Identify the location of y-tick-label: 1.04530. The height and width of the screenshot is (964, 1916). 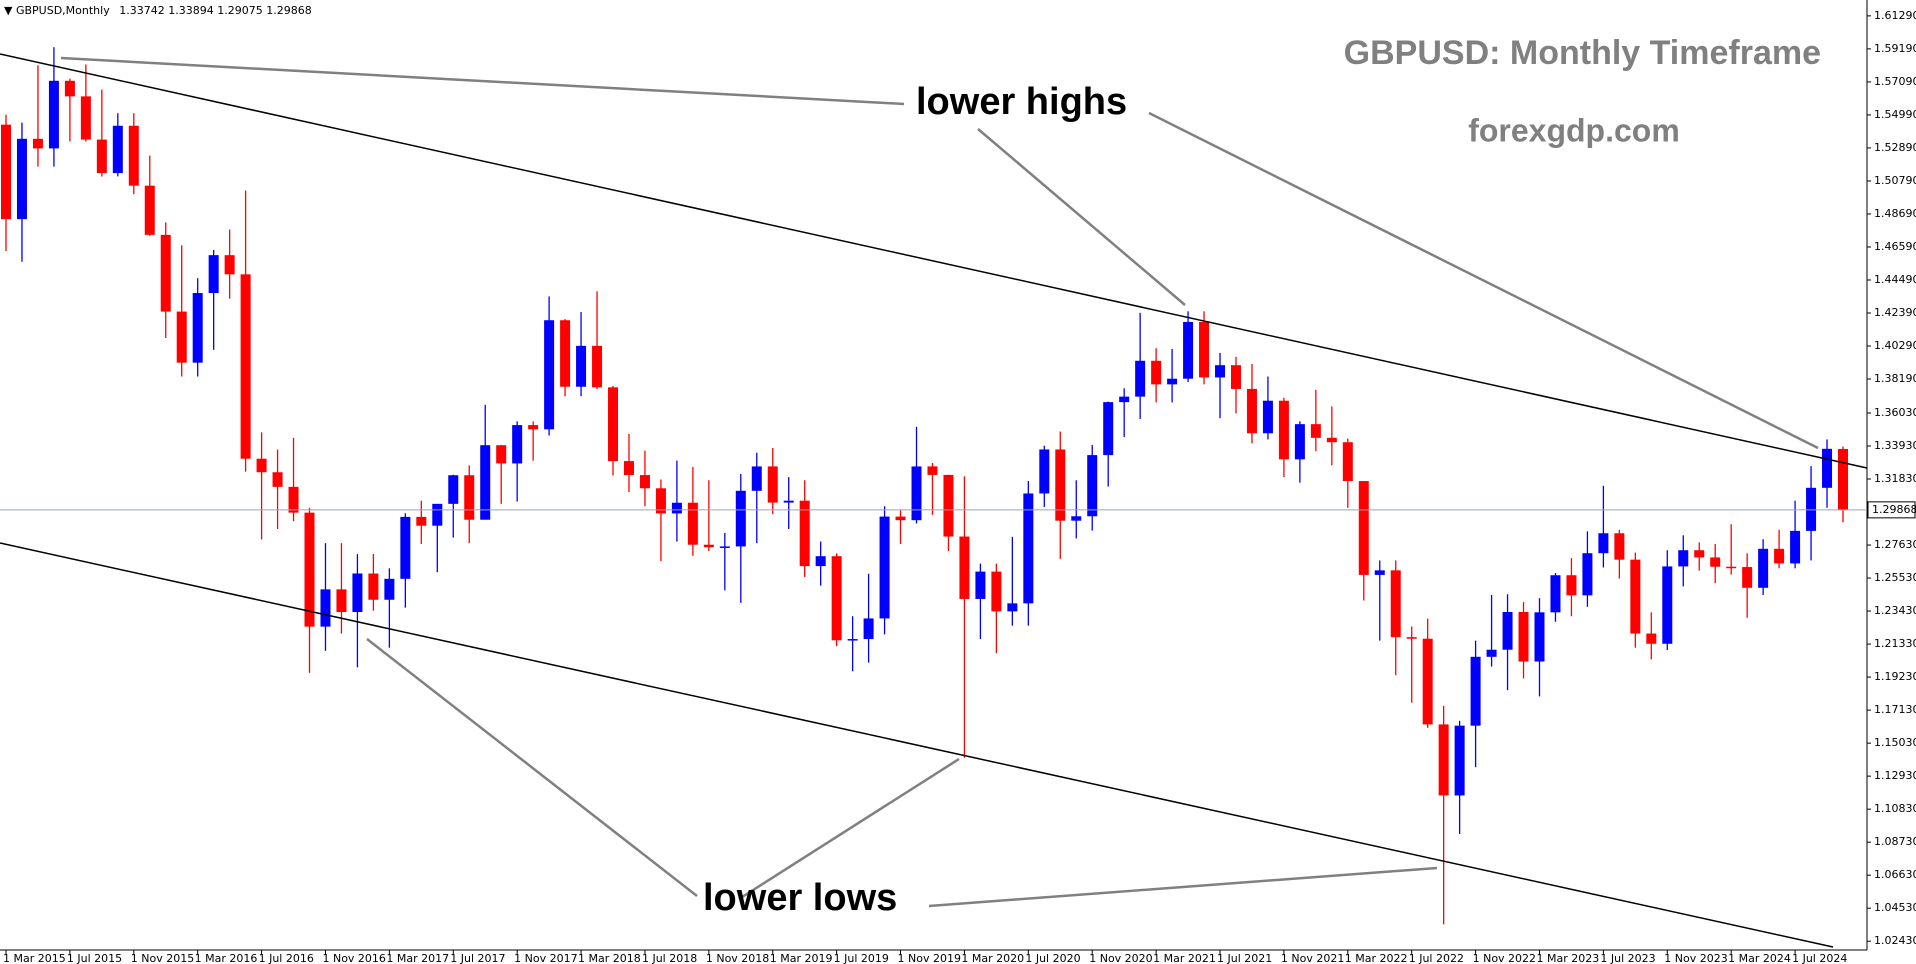
(1895, 907).